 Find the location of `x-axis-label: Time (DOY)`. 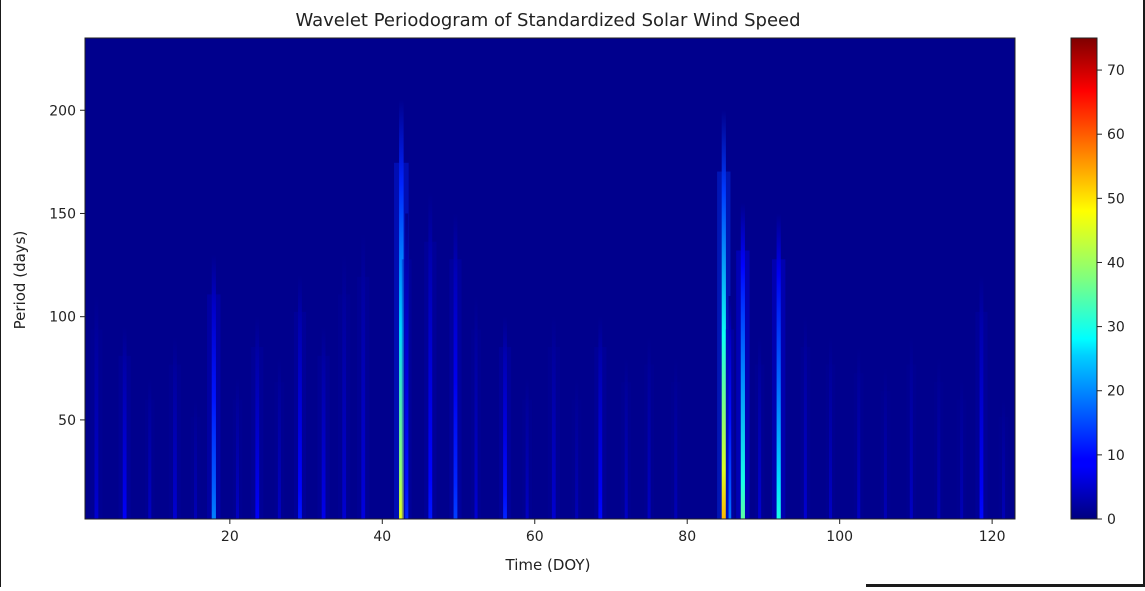

x-axis-label: Time (DOY) is located at coordinates (548, 565).